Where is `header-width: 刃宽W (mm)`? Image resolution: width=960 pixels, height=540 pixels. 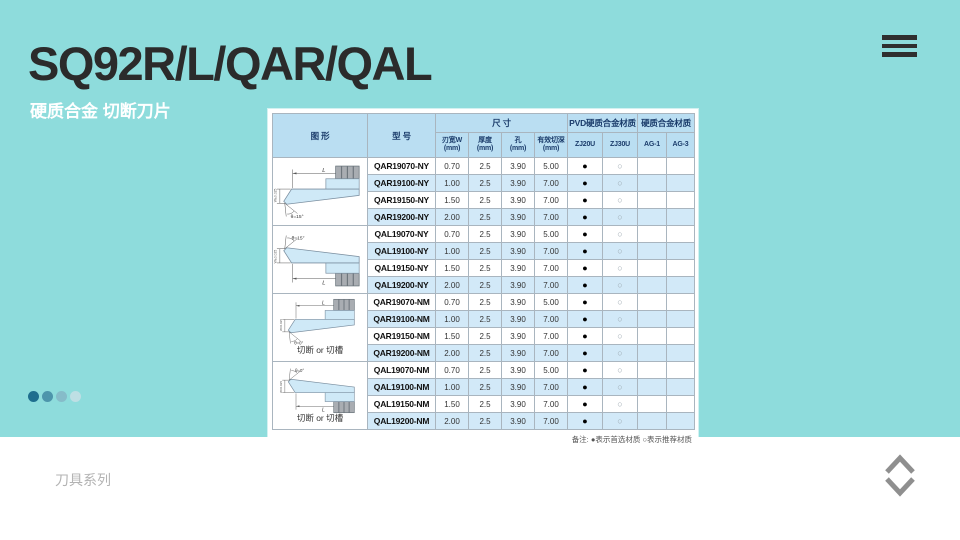 header-width: 刃宽W (mm) is located at coordinates (452, 145).